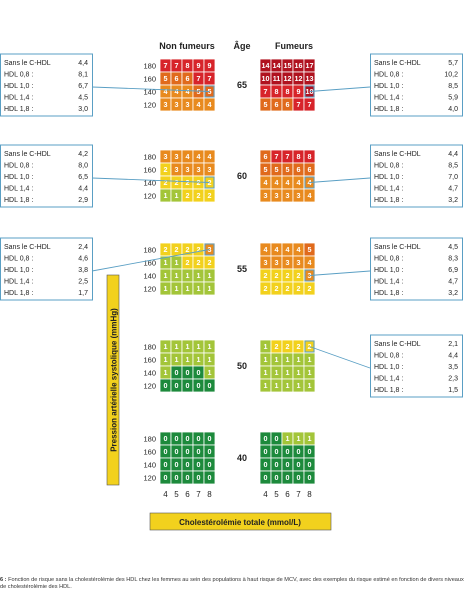  I want to click on hdl-label: HDL 1,0 :, so click(388, 86).